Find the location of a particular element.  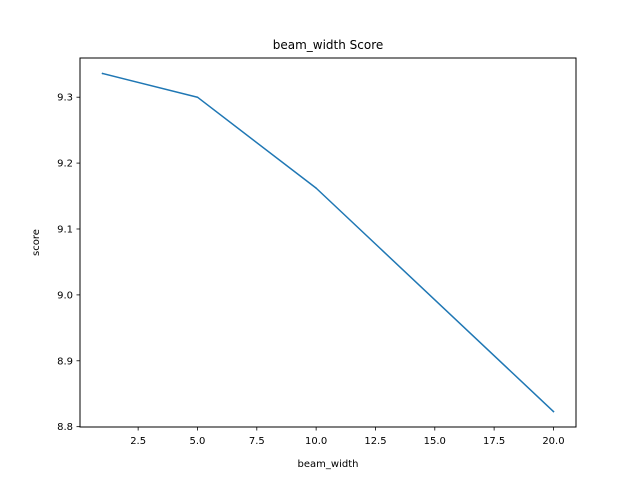

x-axis-ticks: 2.5 5.0 7.5 10.0 12.5 15.0 17.5 20.0 is located at coordinates (347, 437).